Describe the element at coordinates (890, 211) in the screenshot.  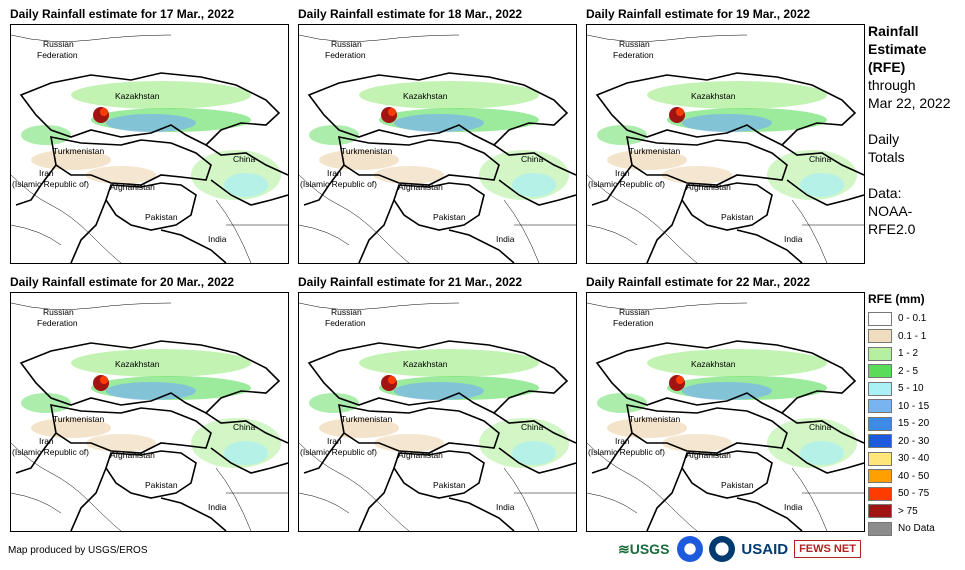
I see `side-noaa: NOAA-` at that location.